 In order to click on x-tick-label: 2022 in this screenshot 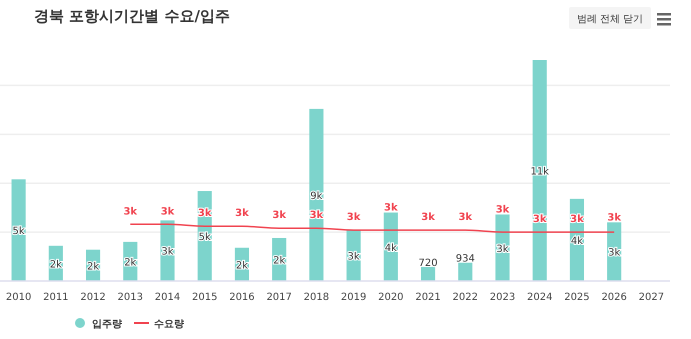, I will do `click(465, 297)`.